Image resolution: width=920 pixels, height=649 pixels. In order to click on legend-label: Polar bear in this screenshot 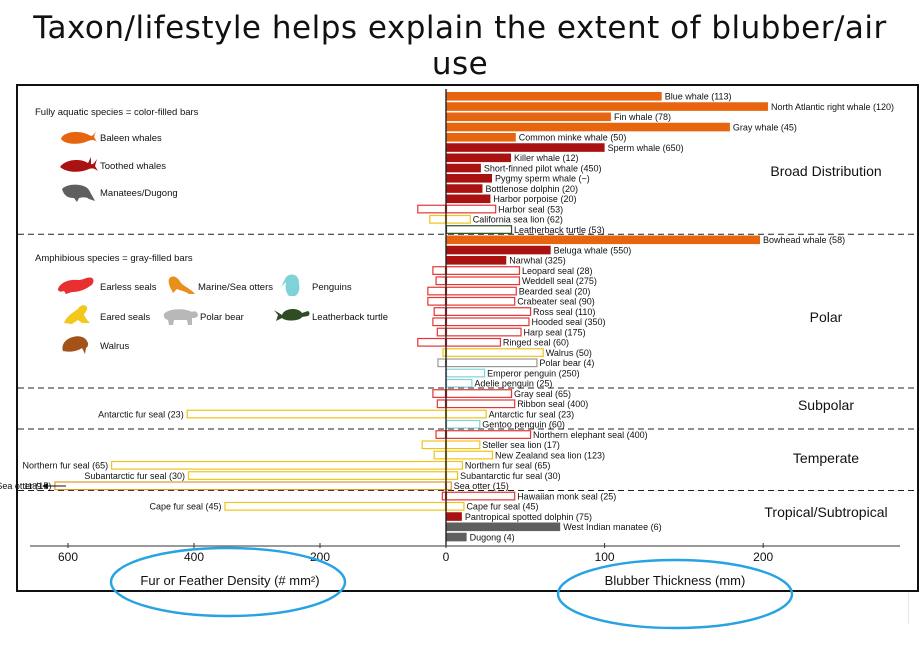, I will do `click(222, 317)`.